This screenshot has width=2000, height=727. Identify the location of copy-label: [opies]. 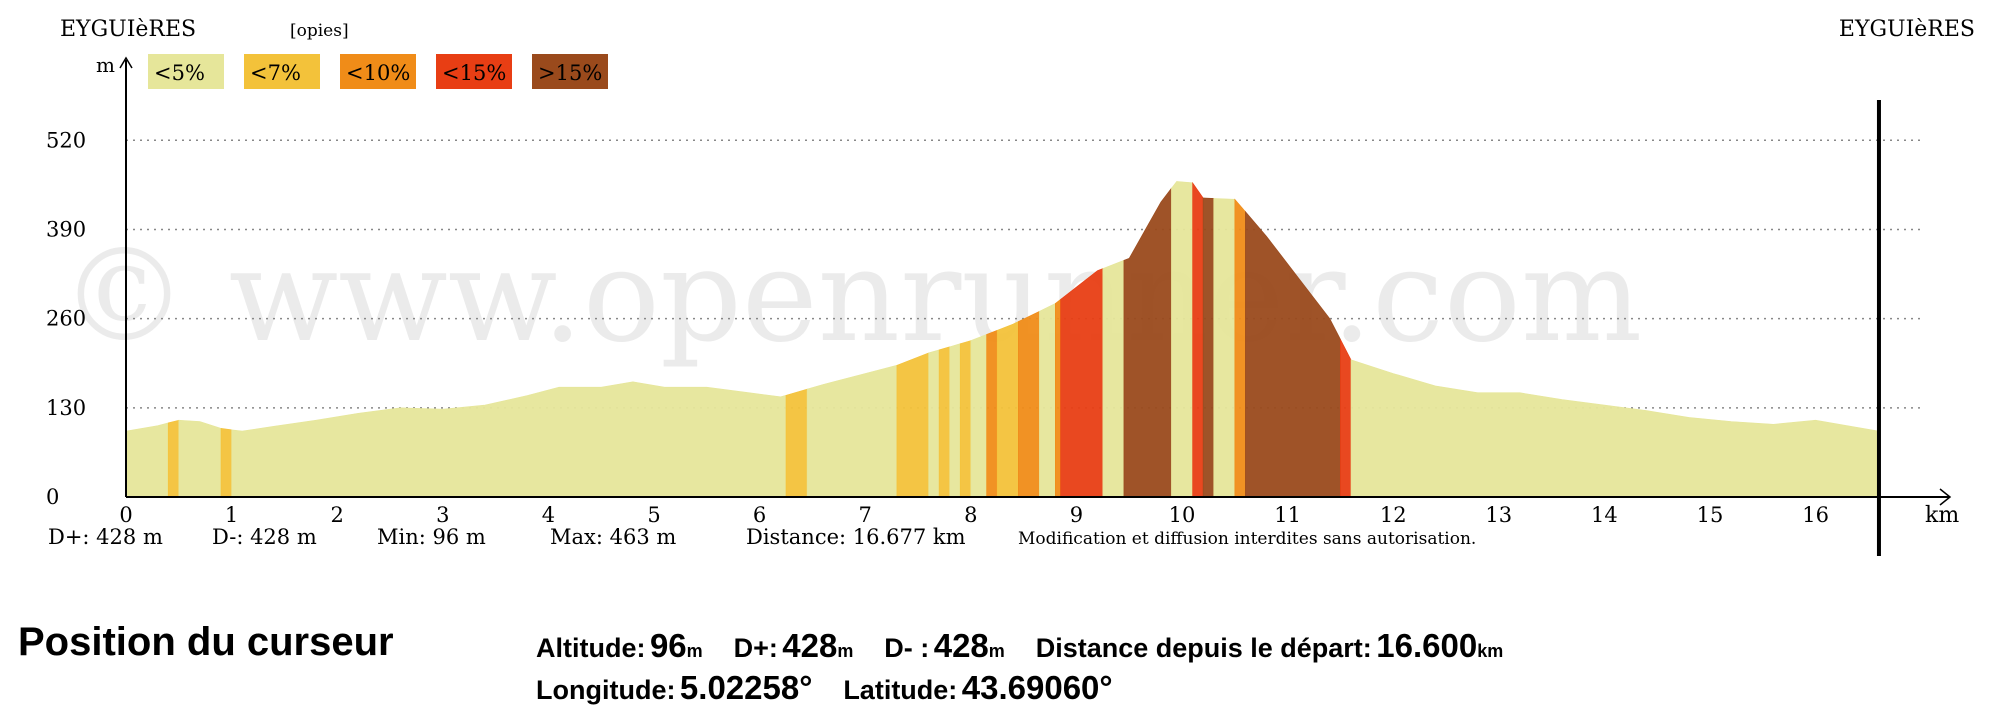
(319, 31).